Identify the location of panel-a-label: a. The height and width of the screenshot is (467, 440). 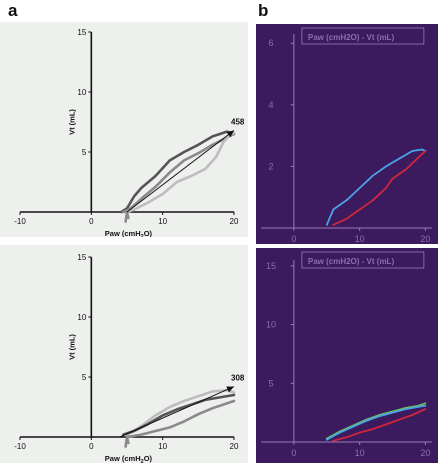
(13, 10).